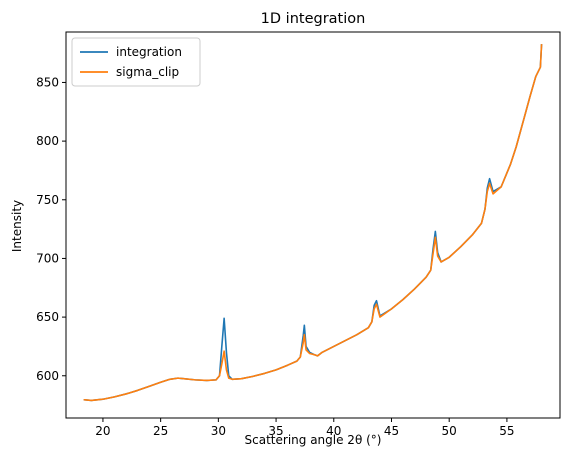 The width and height of the screenshot is (571, 460). Describe the element at coordinates (147, 72) in the screenshot. I see `legend-label: sigma_clip` at that location.